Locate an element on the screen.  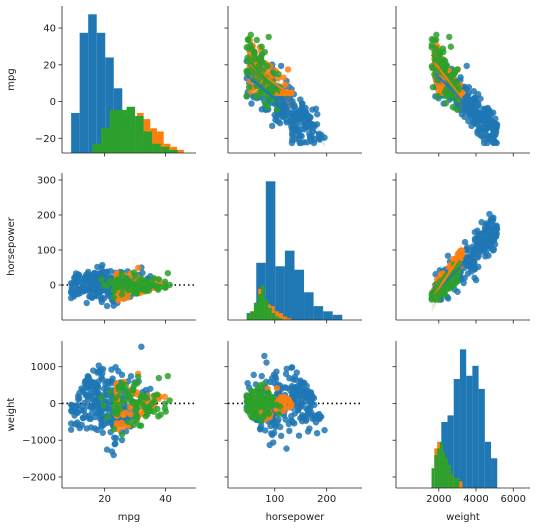
x-tick-label-weight: 4000 is located at coordinates (475, 499).